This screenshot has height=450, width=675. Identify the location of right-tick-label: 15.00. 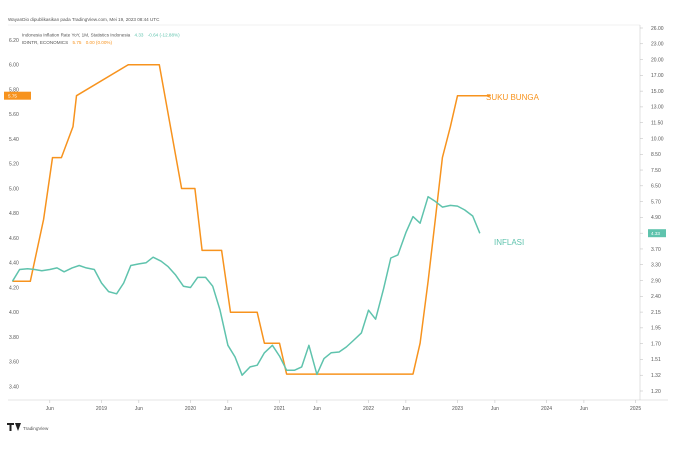
(657, 92).